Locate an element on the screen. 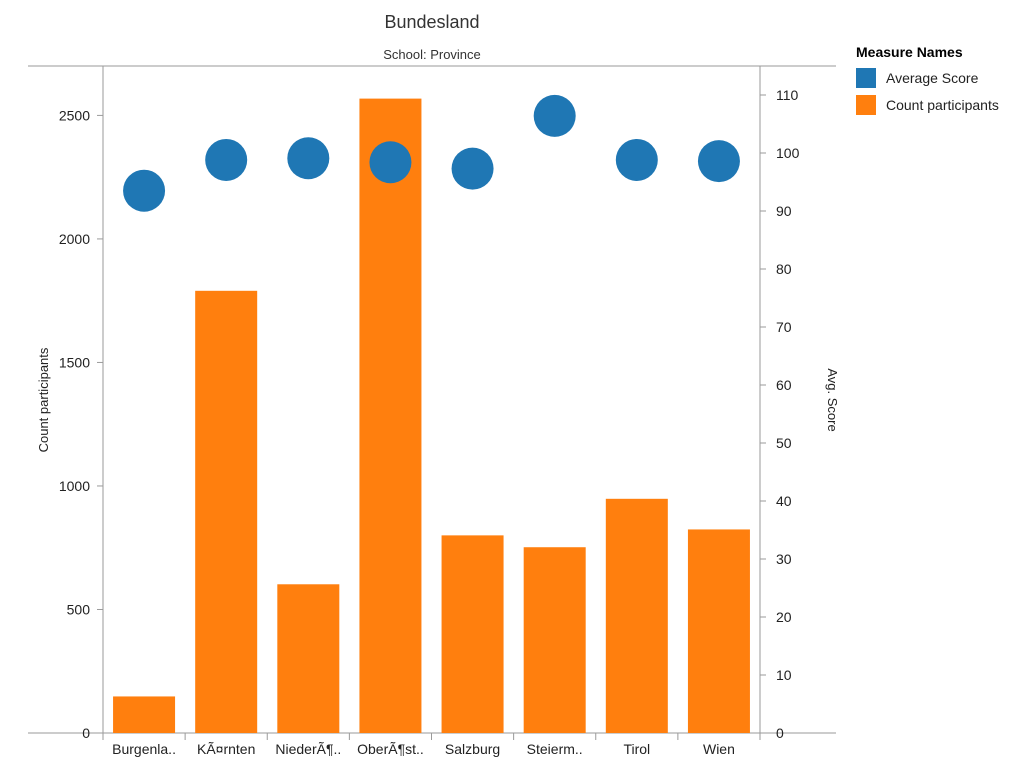 Image resolution: width=1024 pixels, height=768 pixels. y-left-tick-label: 1500 is located at coordinates (74, 362).